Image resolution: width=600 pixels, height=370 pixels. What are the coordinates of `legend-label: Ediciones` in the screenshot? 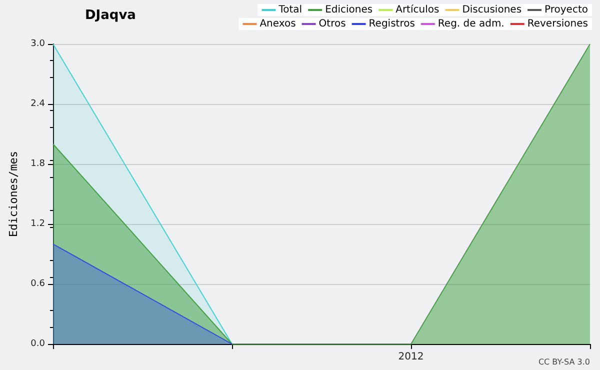 It's located at (349, 10).